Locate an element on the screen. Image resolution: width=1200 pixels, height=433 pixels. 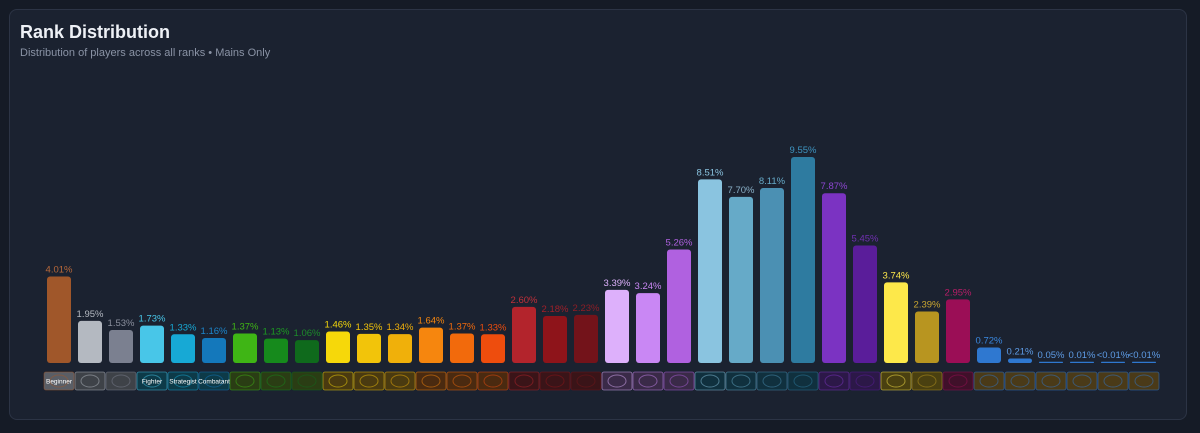
rank-name-1: Beginner is located at coordinates (59, 381).